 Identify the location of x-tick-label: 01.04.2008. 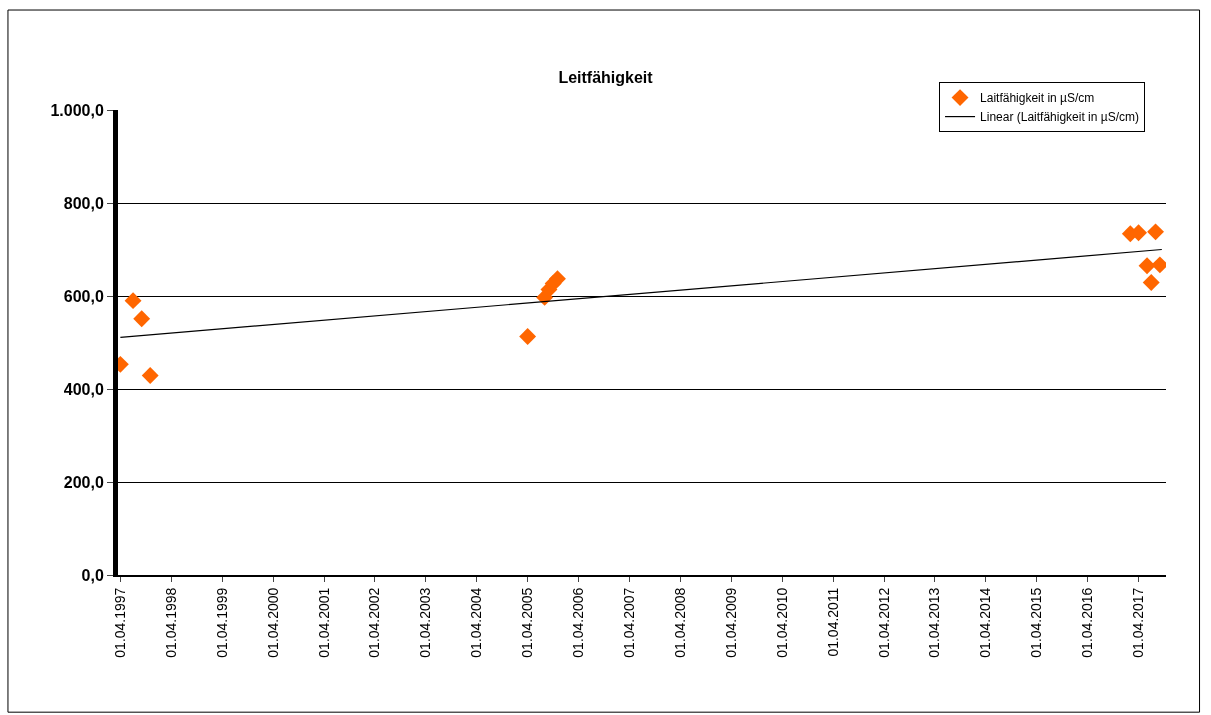
(679, 622).